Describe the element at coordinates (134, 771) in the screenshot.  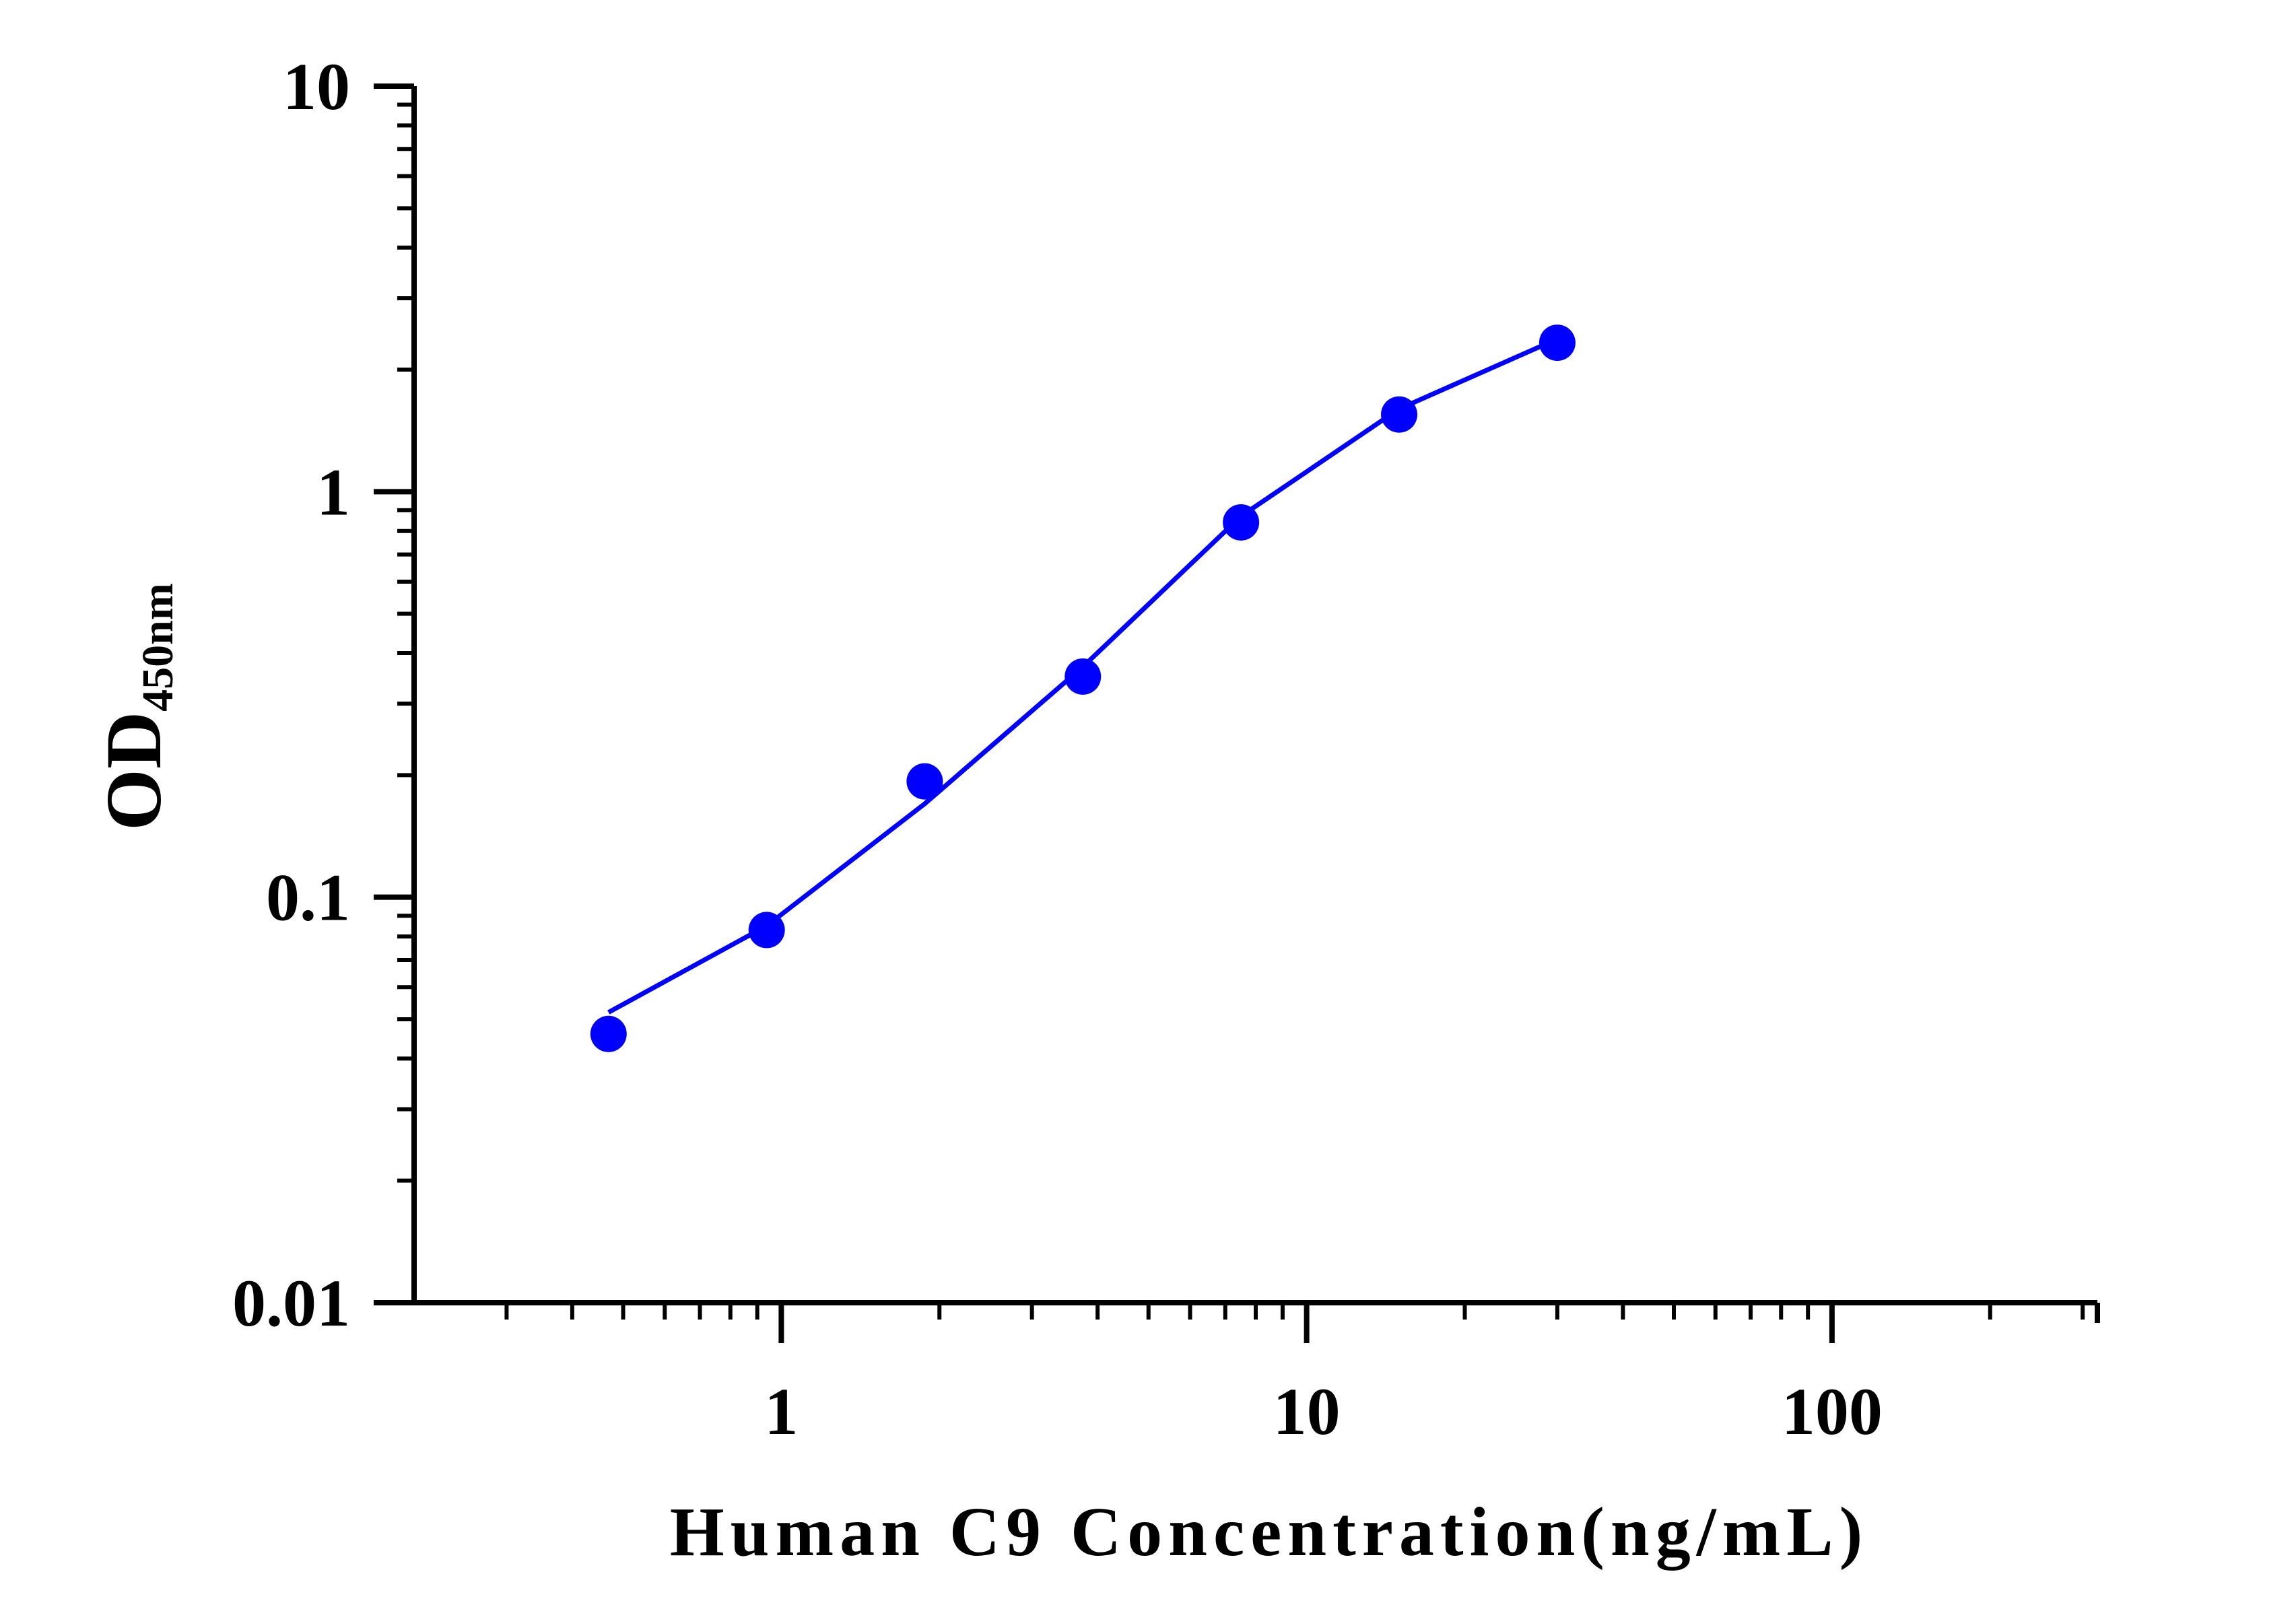
I see `y-axis-title-main: OD` at that location.